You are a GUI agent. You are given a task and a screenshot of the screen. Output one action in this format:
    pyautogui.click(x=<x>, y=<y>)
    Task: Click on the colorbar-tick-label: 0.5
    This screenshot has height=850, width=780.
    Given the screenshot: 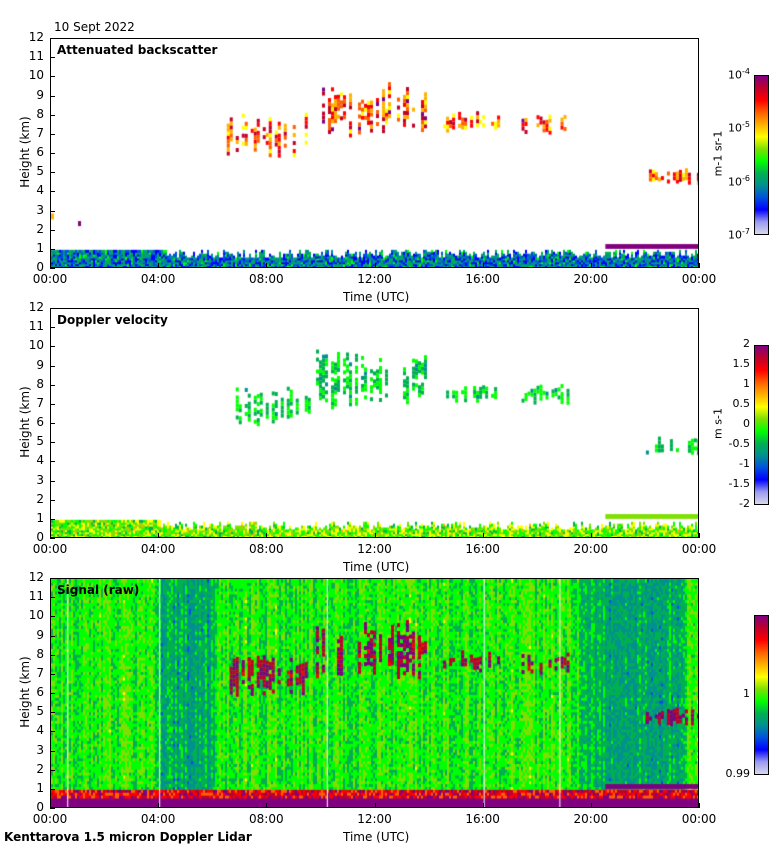 What is the action you would take?
    pyautogui.click(x=741, y=403)
    